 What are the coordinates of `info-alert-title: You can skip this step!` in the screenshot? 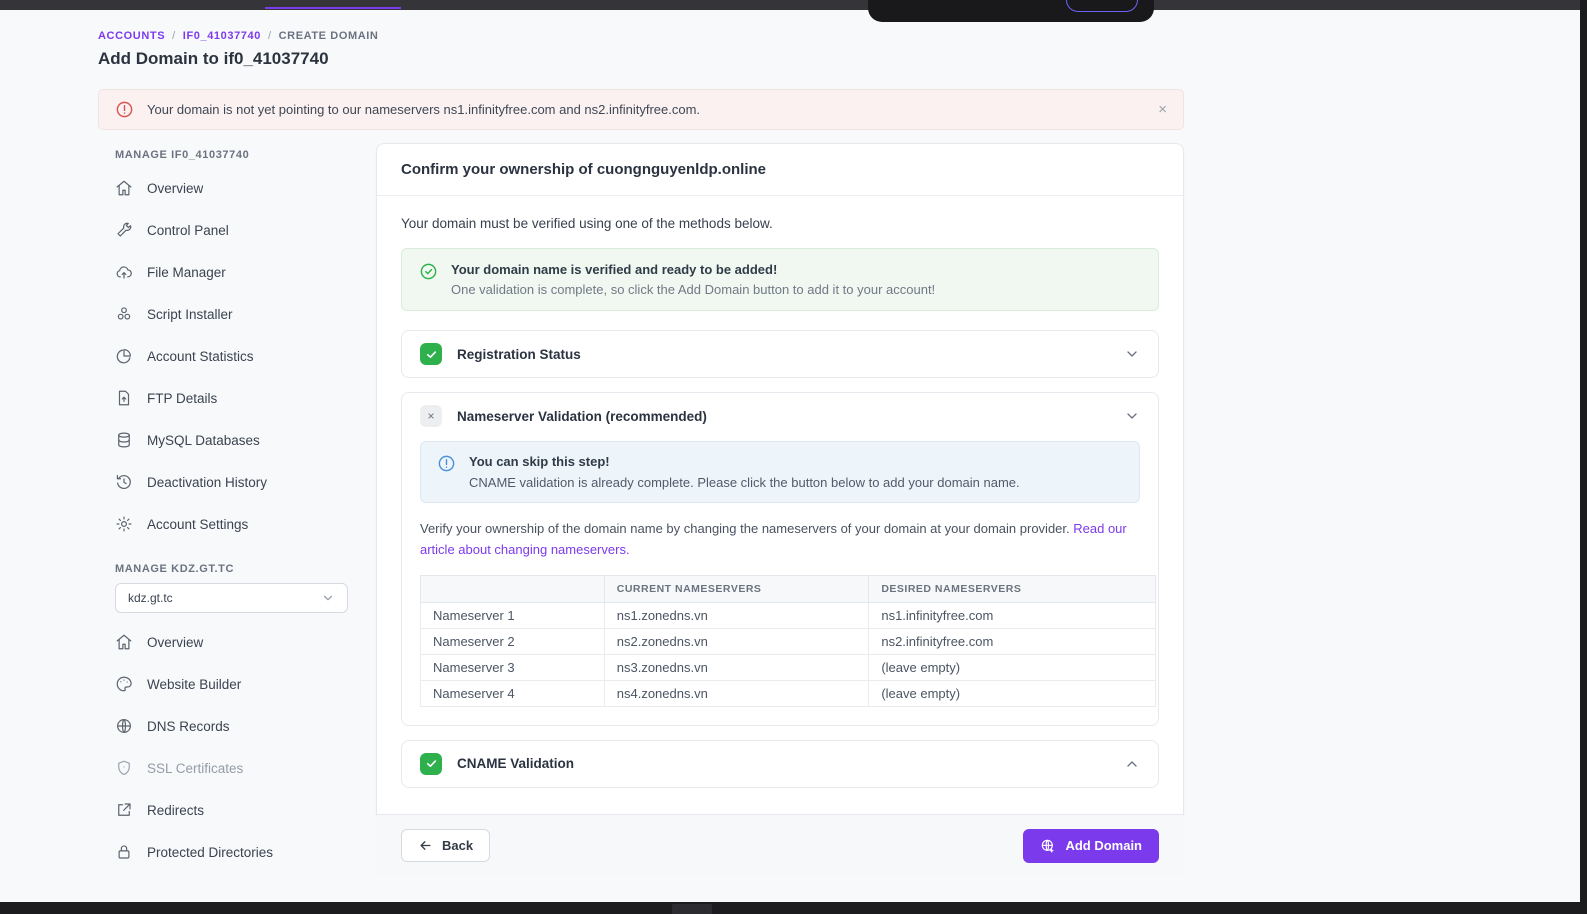 It's located at (539, 461).